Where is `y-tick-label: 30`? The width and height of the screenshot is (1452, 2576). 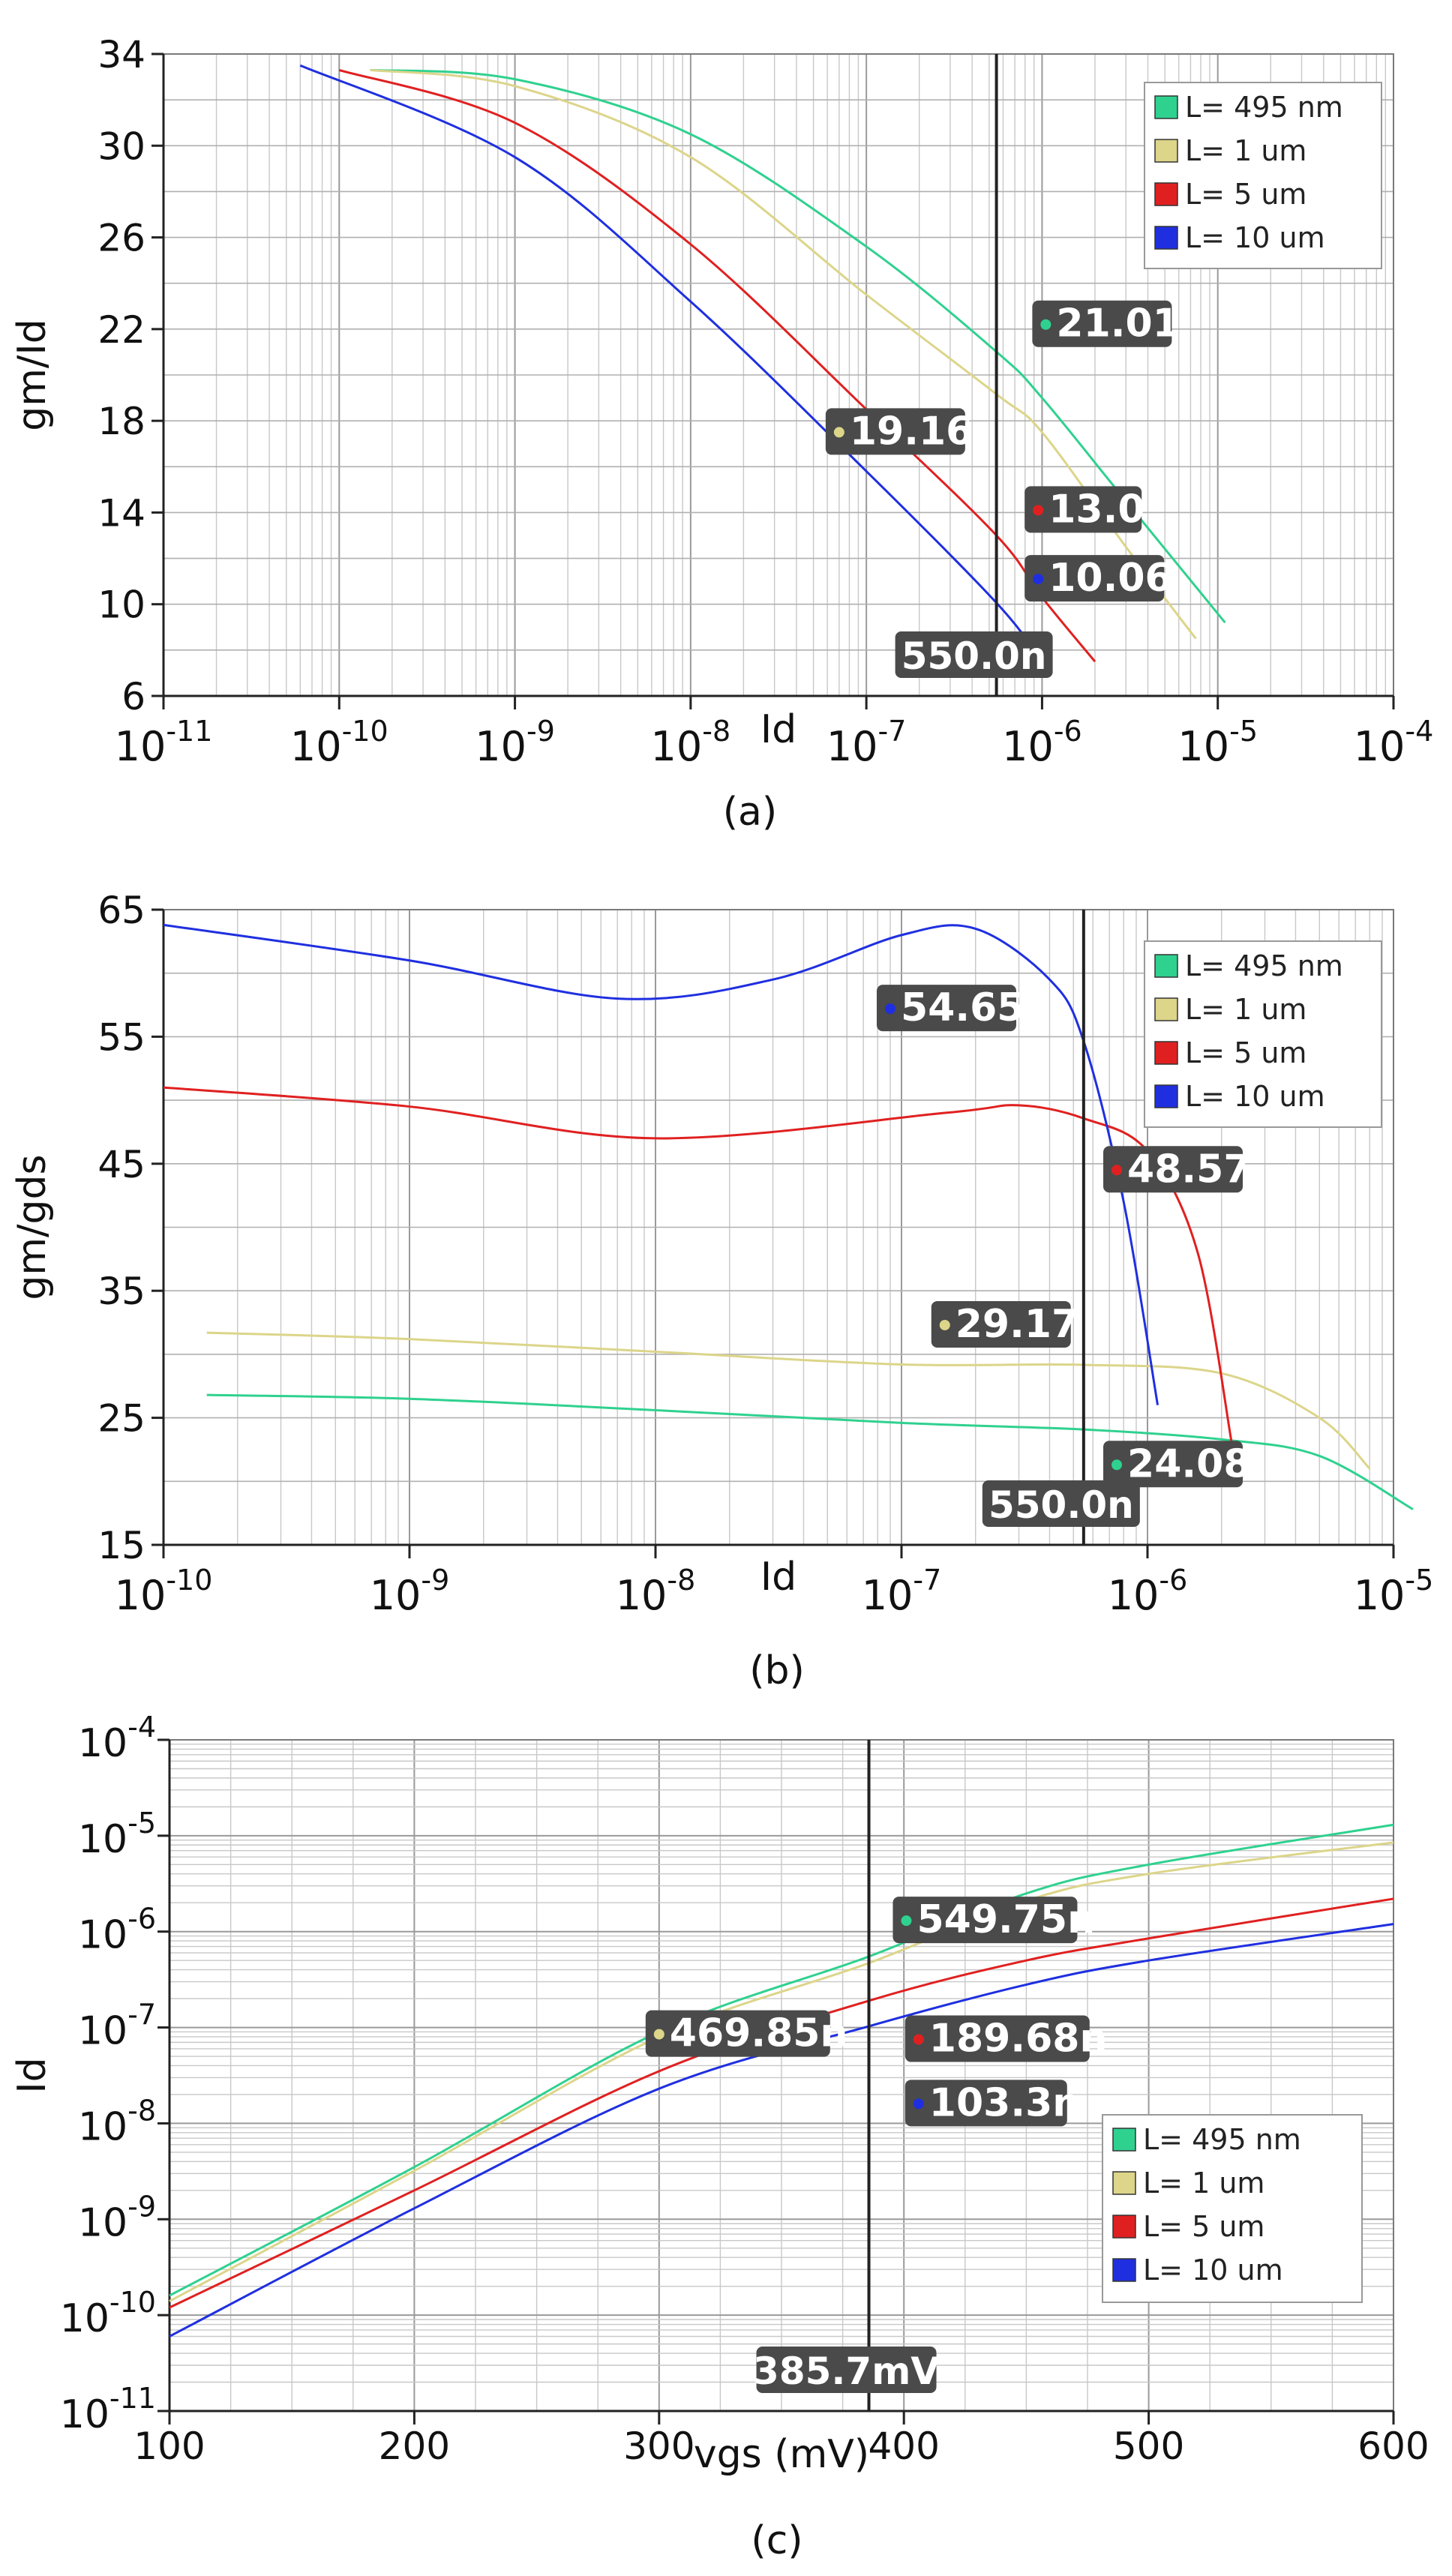 y-tick-label: 30 is located at coordinates (122, 146).